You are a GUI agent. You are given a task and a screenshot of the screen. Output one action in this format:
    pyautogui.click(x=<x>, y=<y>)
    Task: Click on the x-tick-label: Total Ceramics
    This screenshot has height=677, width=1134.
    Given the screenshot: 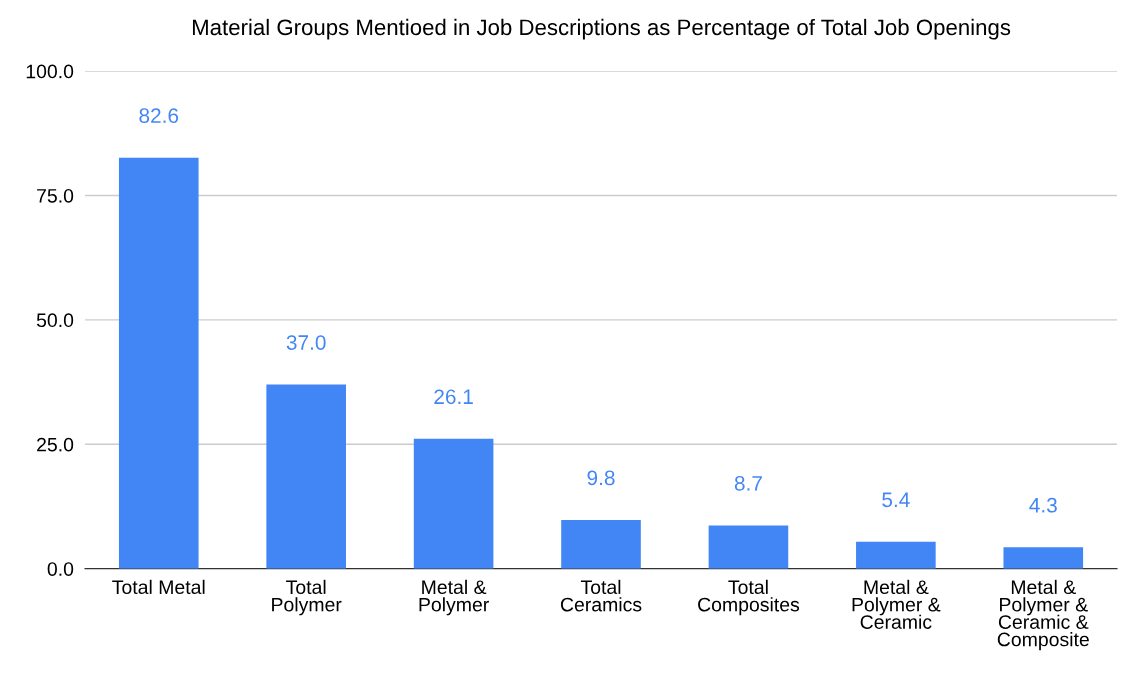 What is the action you would take?
    pyautogui.click(x=601, y=595)
    